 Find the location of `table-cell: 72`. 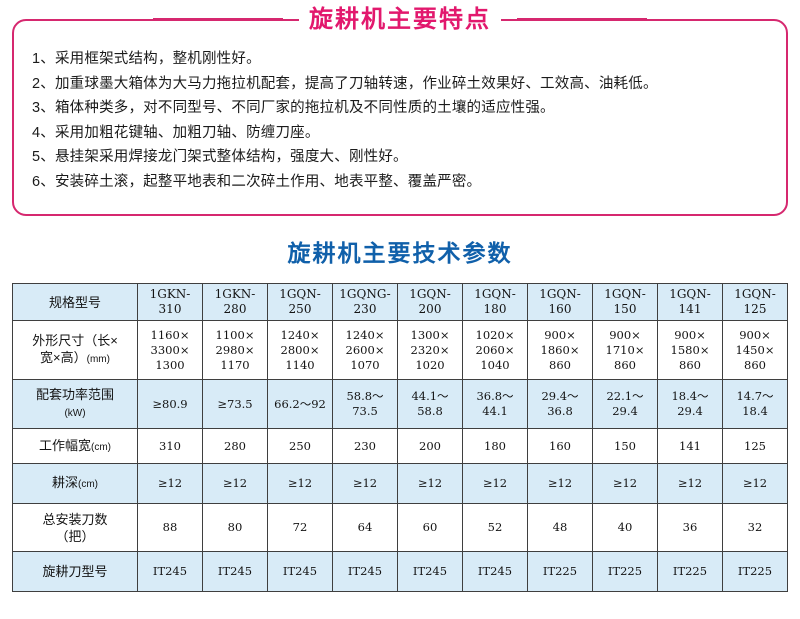

table-cell: 72 is located at coordinates (300, 527).